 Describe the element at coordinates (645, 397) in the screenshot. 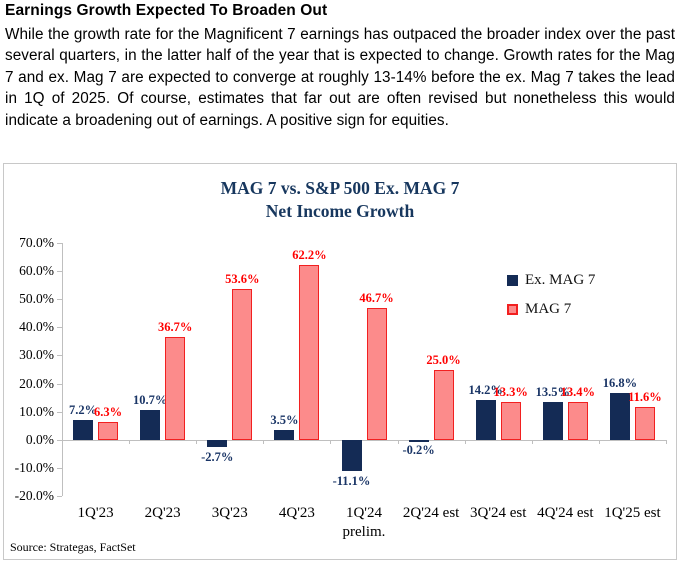

I see `bar-value-label: 11.6%` at that location.